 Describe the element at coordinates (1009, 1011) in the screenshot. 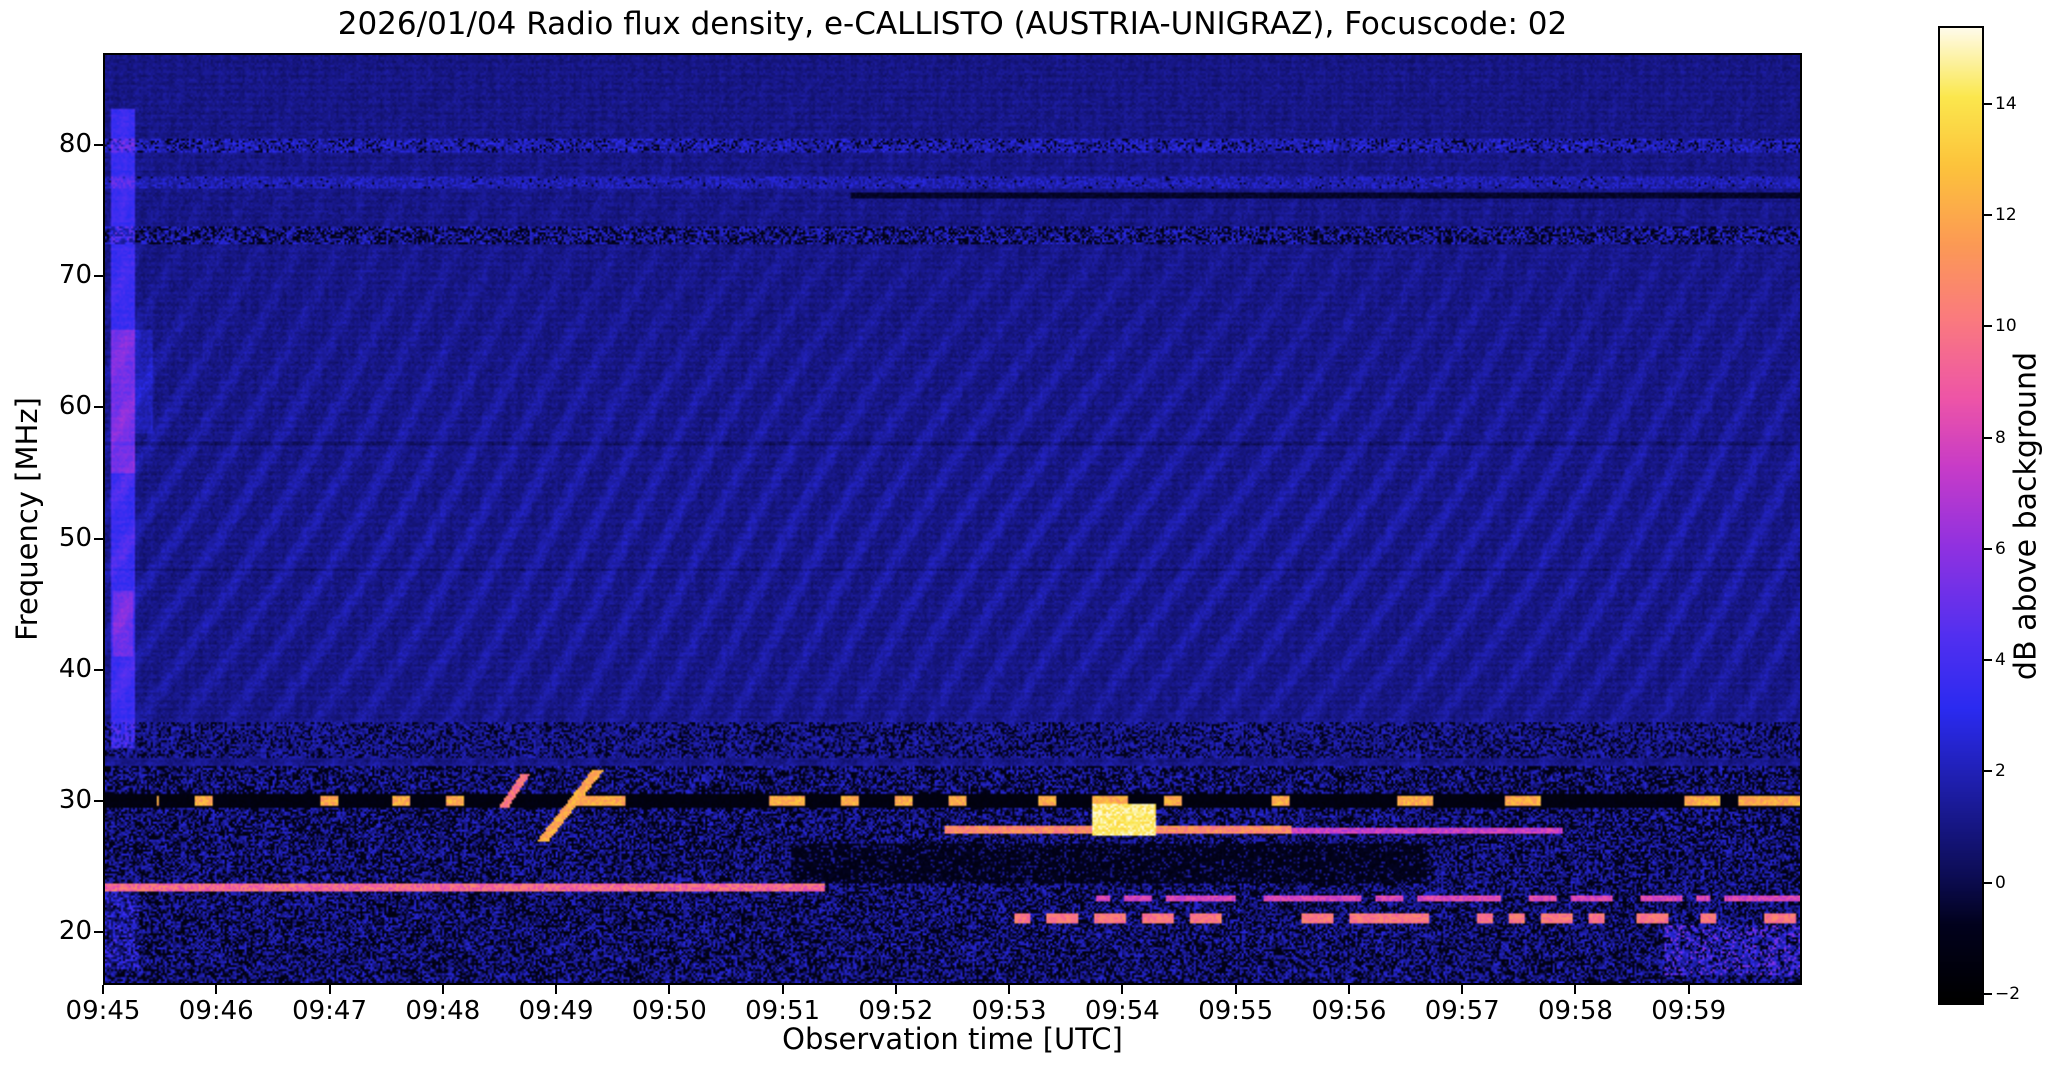

I see `x-tick-label: 09:53` at that location.